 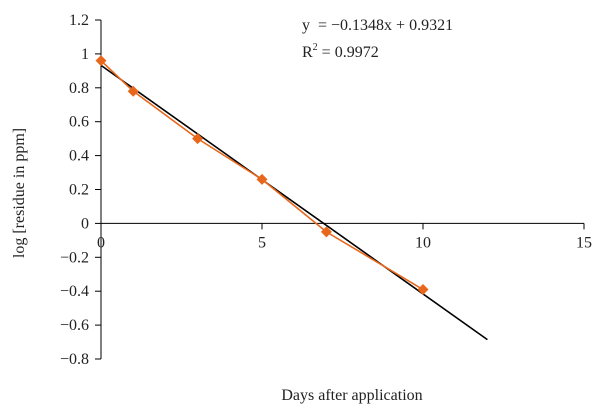 What do you see at coordinates (307, 52) in the screenshot?
I see `r-squared-prefix: R` at bounding box center [307, 52].